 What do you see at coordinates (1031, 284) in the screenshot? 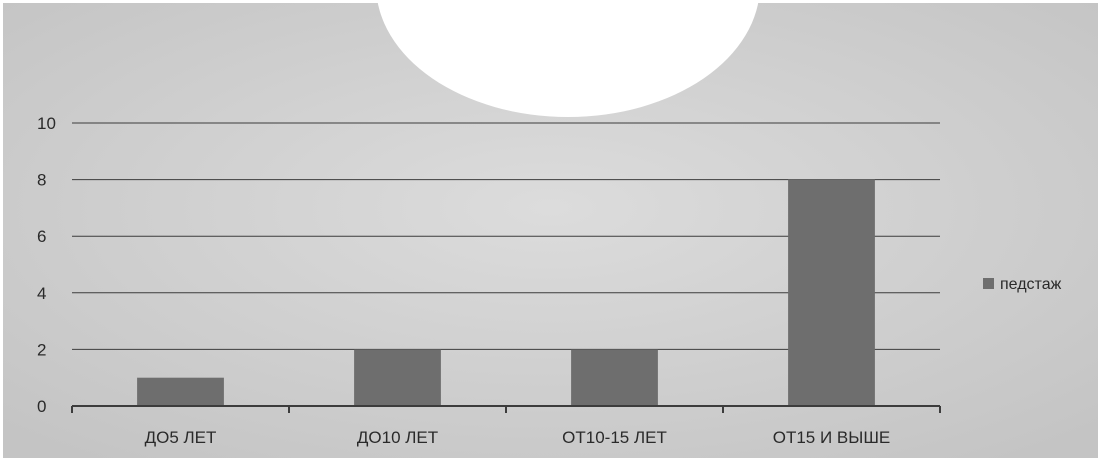
I see `legend-label: педстаж` at bounding box center [1031, 284].